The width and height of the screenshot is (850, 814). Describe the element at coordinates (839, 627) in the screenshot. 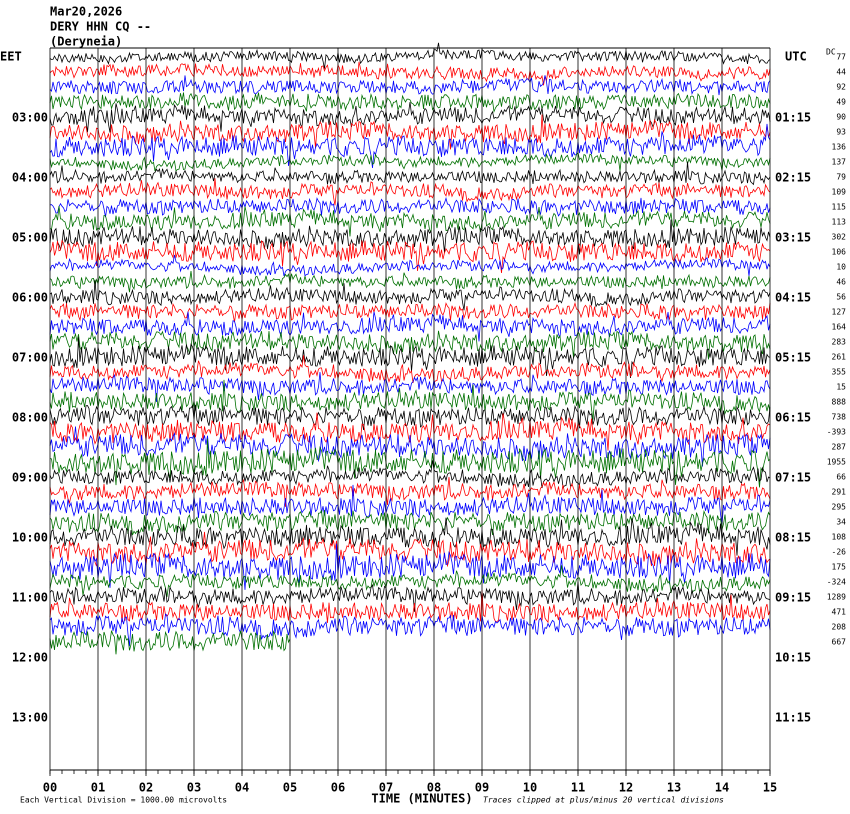

I see `dc-offset: 208` at that location.